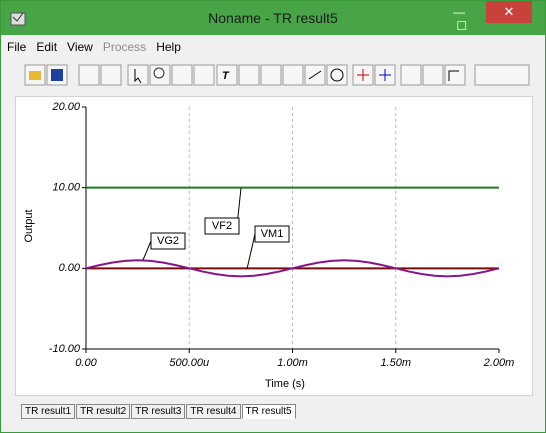  What do you see at coordinates (86, 363) in the screenshot?
I see `x-tick-label: 0.00` at bounding box center [86, 363].